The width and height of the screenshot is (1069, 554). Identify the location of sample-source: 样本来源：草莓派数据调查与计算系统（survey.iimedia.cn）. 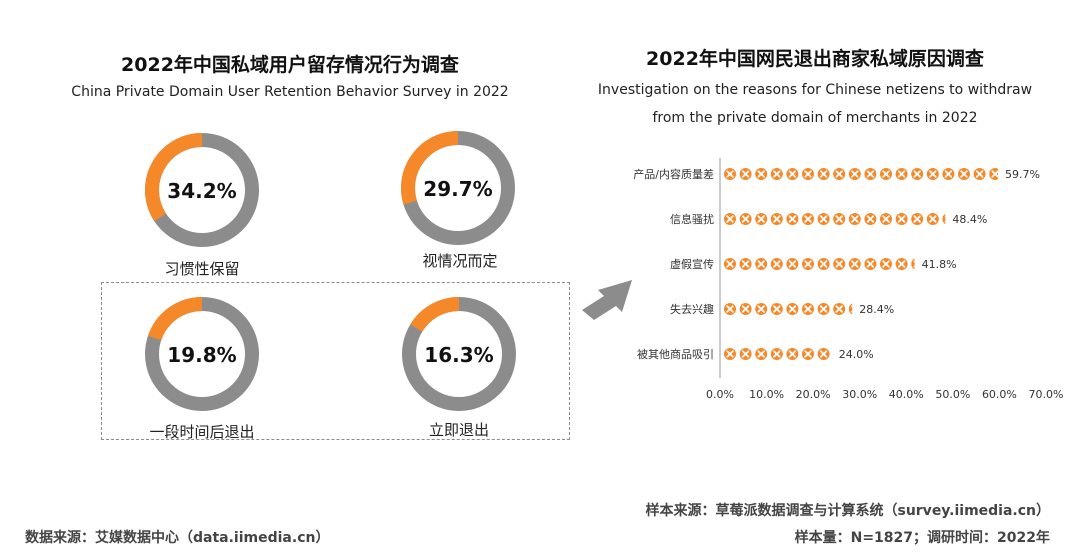
(847, 511).